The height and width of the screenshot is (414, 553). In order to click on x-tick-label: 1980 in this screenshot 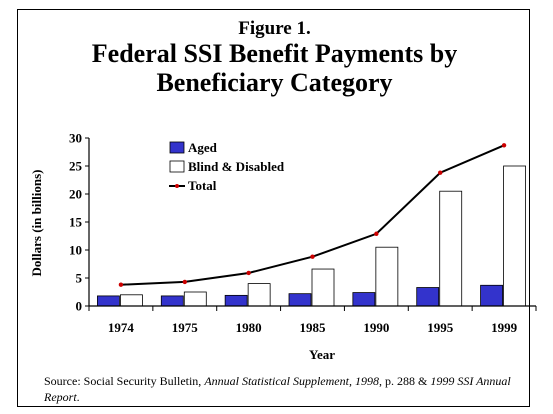, I will do `click(249, 327)`.